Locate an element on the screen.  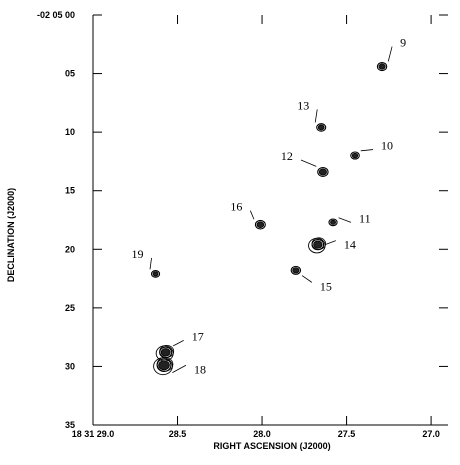
source-15-label: 15 is located at coordinates (326, 286).